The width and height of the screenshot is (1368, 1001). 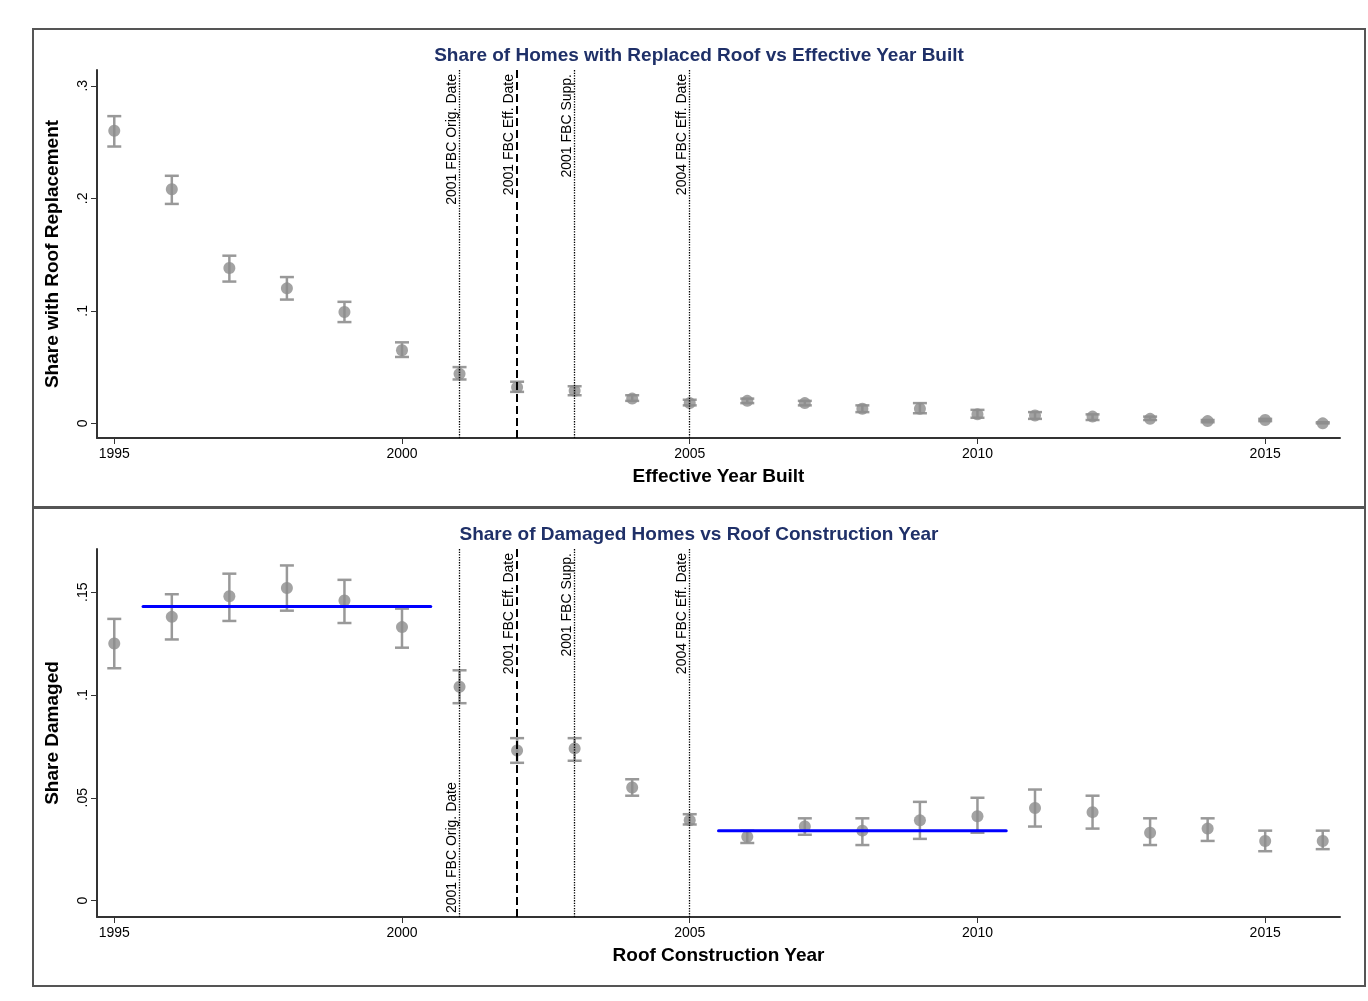 What do you see at coordinates (82, 198) in the screenshot?
I see `y-tick-label: .2` at bounding box center [82, 198].